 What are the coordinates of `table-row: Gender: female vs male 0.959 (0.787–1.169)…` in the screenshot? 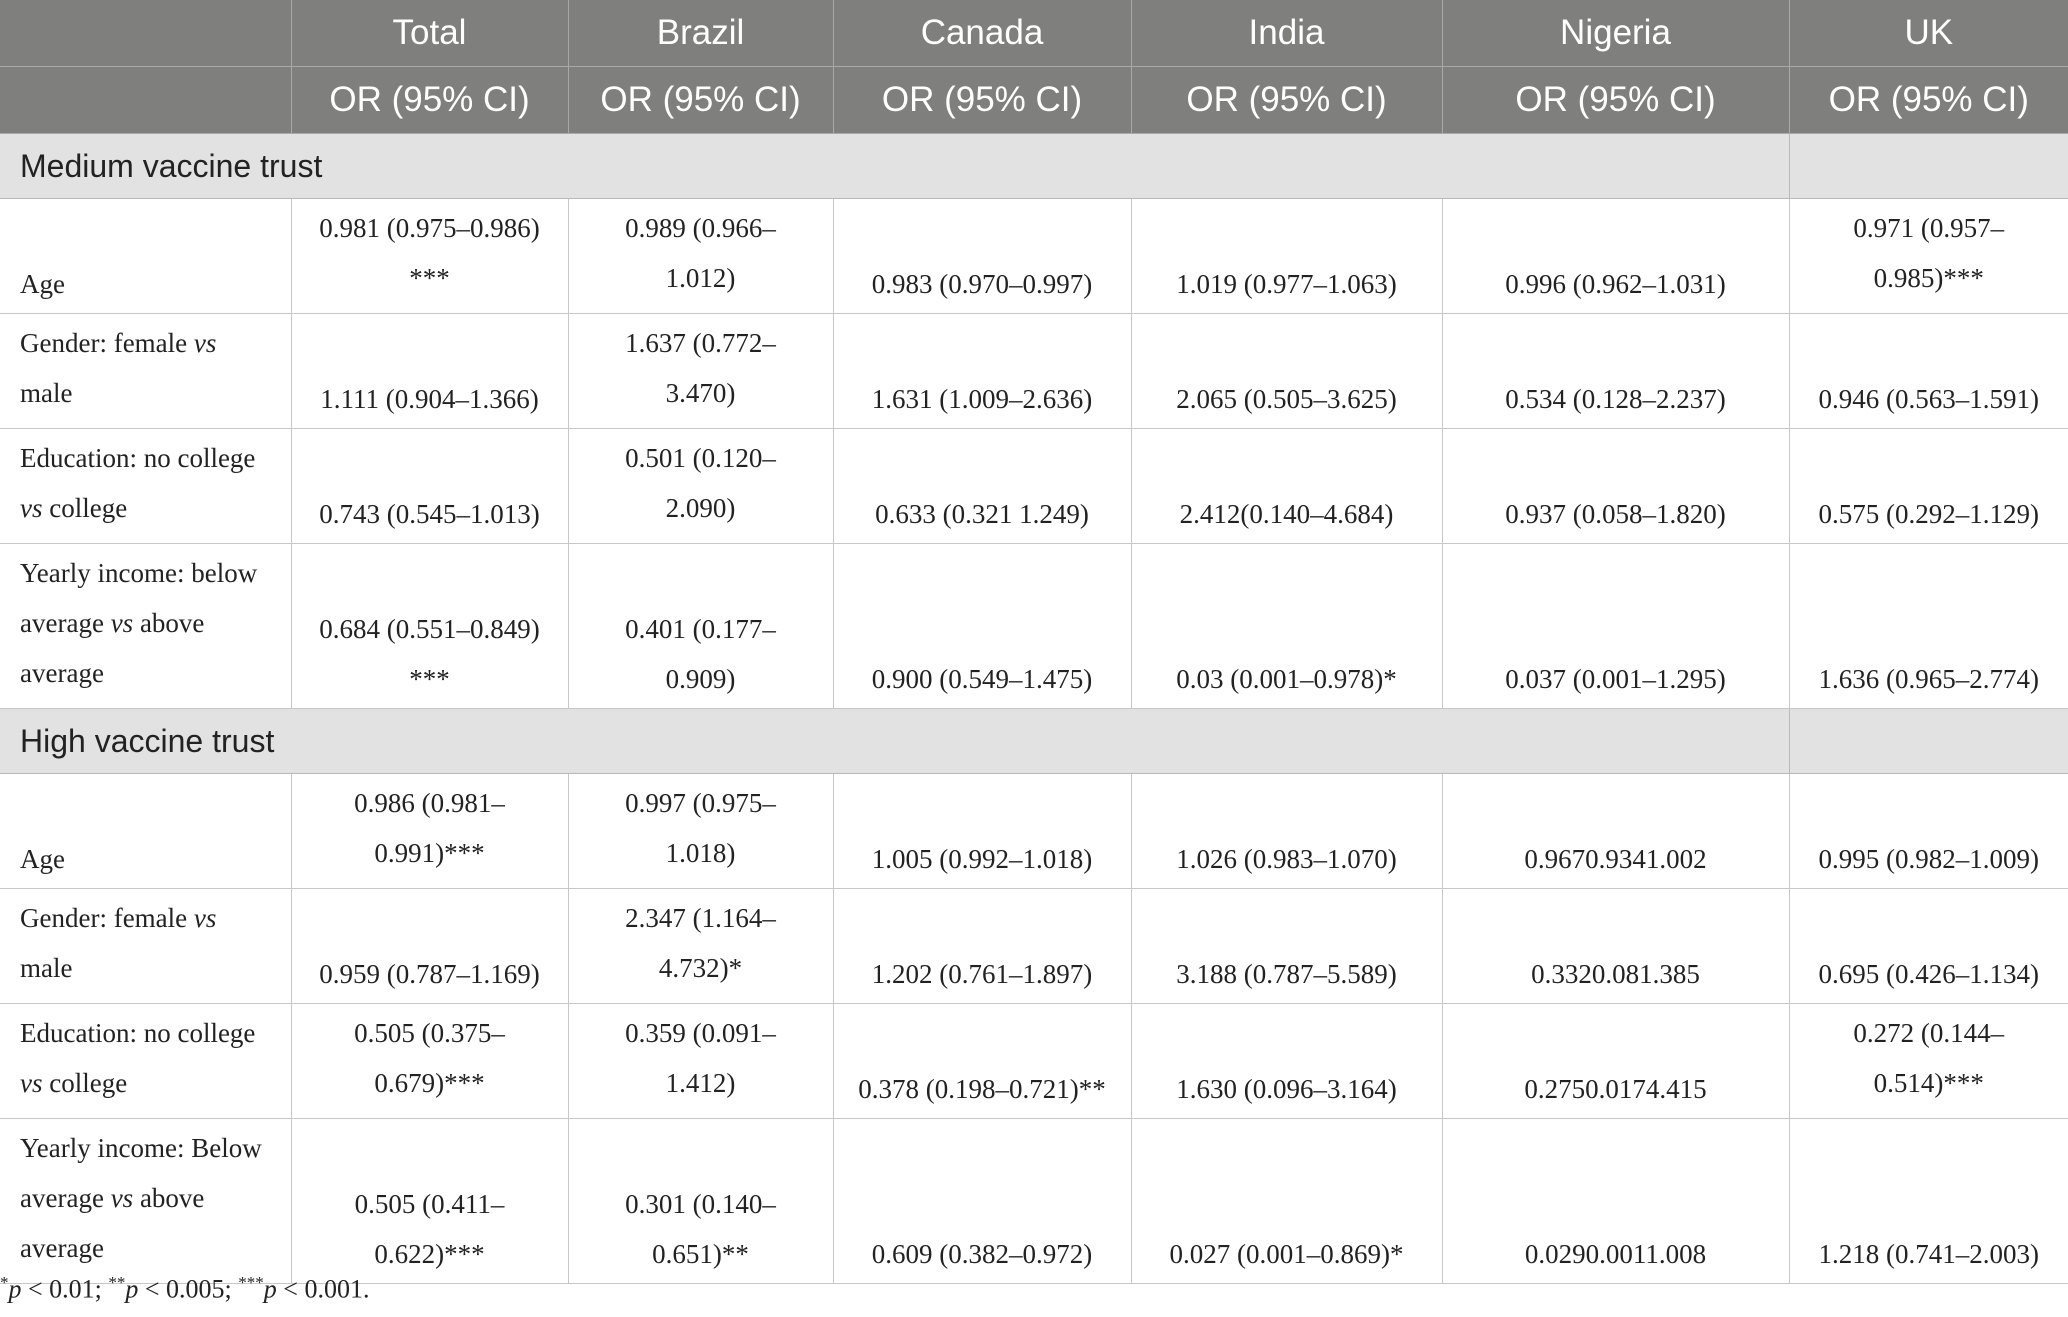 It's located at (1034, 946).